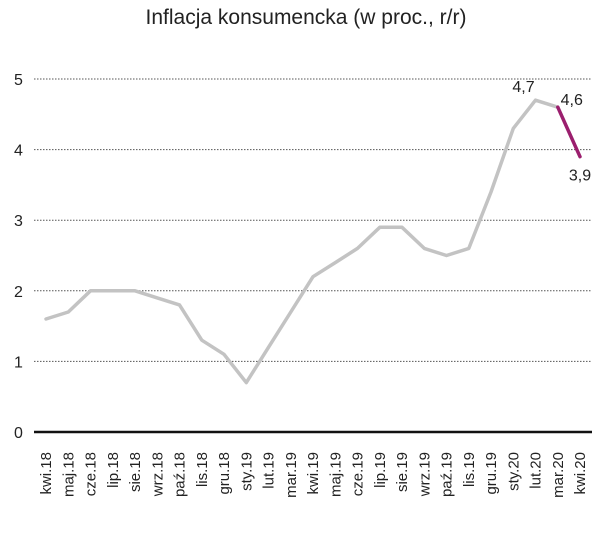 The width and height of the screenshot is (612, 546). What do you see at coordinates (91, 474) in the screenshot?
I see `x-tick-label: cze.18` at bounding box center [91, 474].